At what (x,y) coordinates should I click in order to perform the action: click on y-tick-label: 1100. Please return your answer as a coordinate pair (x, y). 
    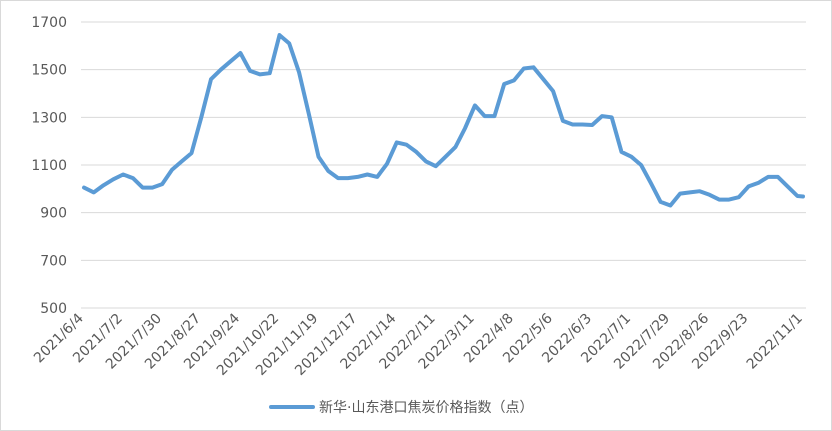
    Looking at the image, I should click on (49, 166).